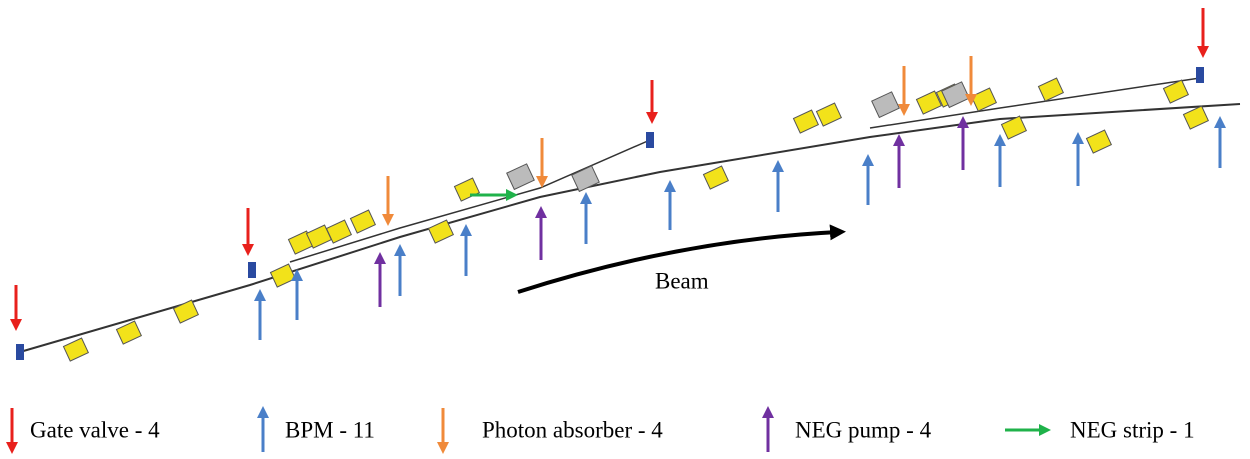 Image resolution: width=1250 pixels, height=459 pixels. What do you see at coordinates (95, 429) in the screenshot?
I see `legend-label: Gate valve - 4` at bounding box center [95, 429].